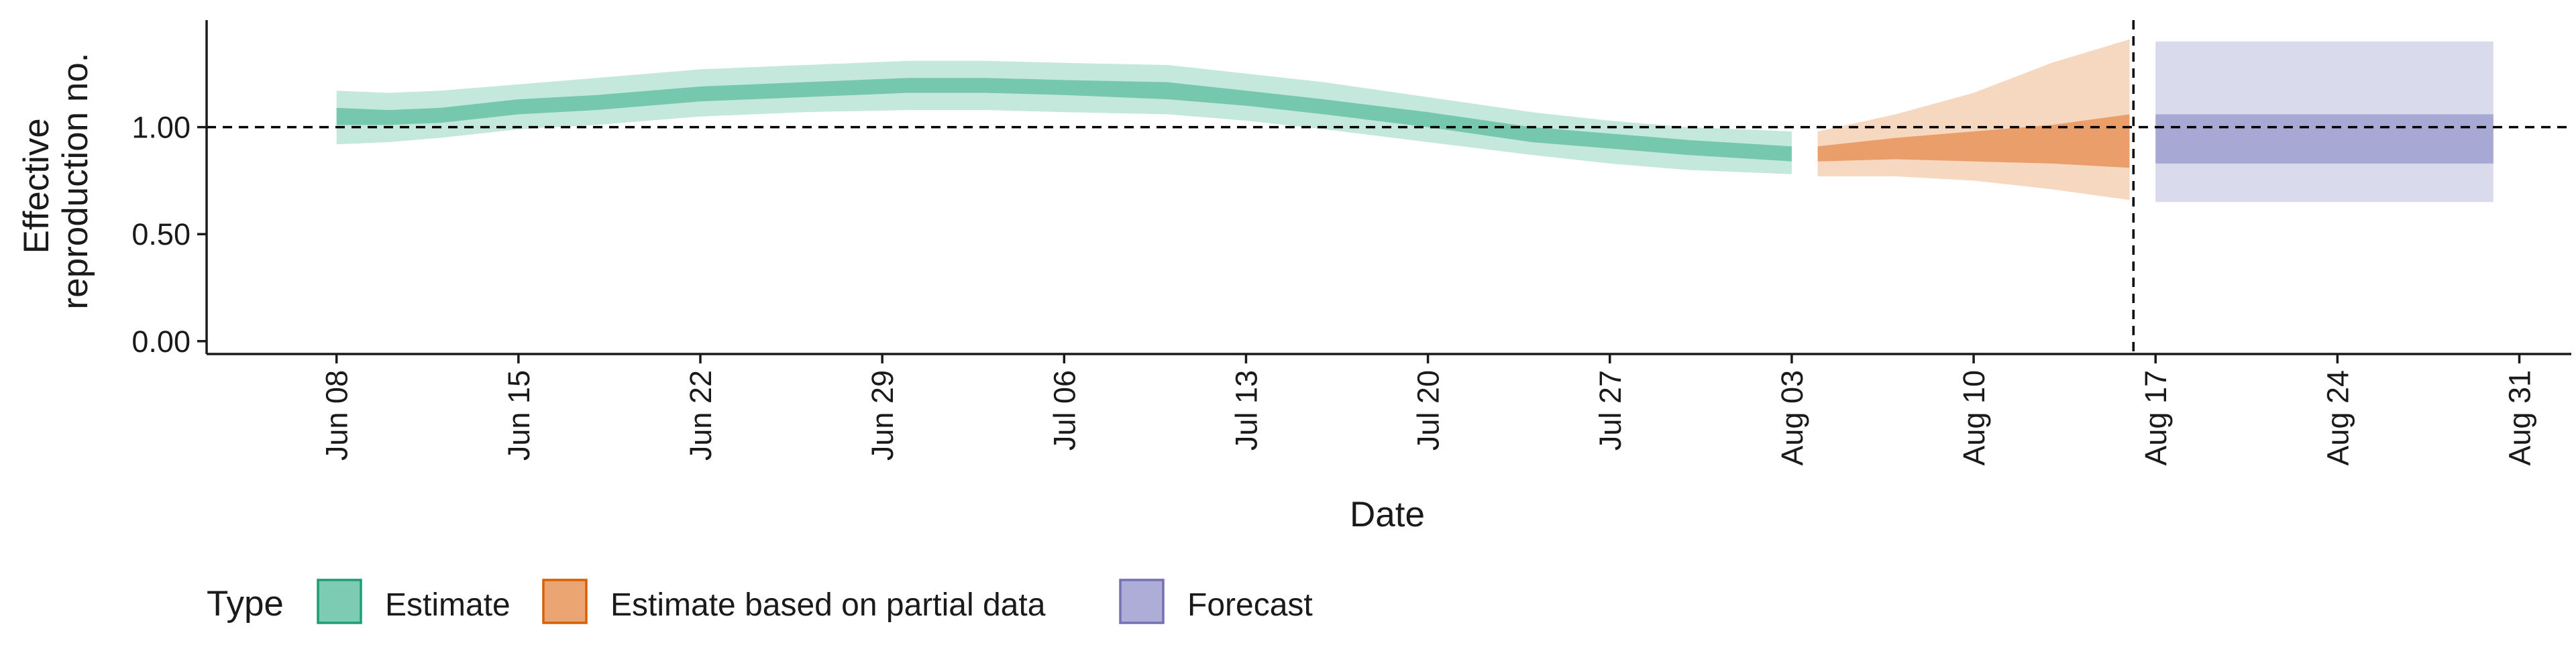  I want to click on y-tick-label-1: 0.50, so click(161, 234).